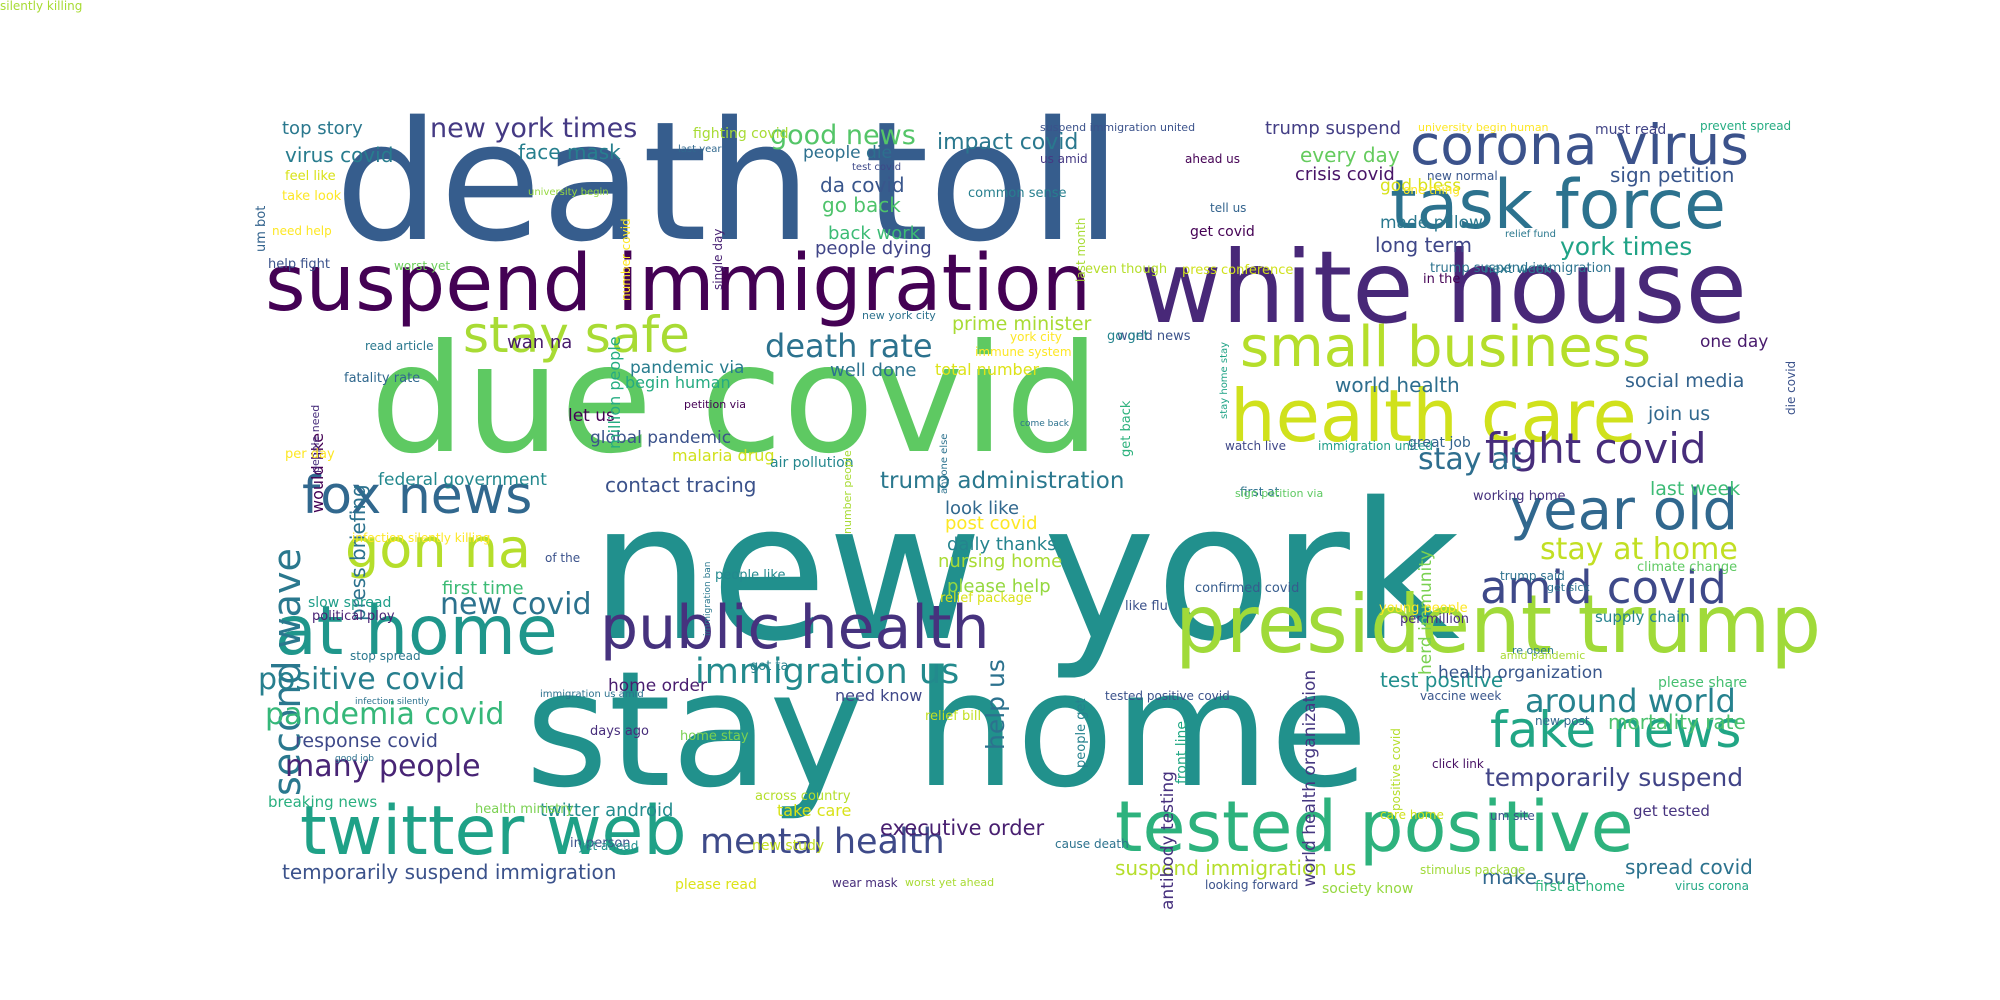 The image size is (2000, 1000). Describe the element at coordinates (1022, 324) in the screenshot. I see `cloud-word: prime minister` at that location.